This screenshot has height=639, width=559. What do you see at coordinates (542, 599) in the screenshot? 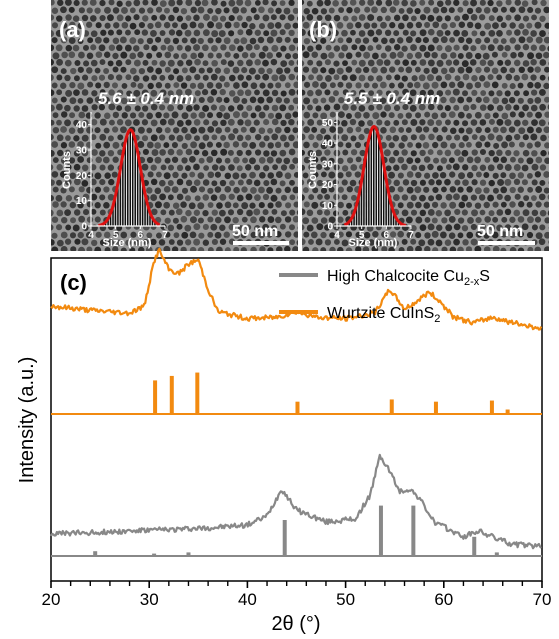
I see `x-tick-label: 70` at bounding box center [542, 599].